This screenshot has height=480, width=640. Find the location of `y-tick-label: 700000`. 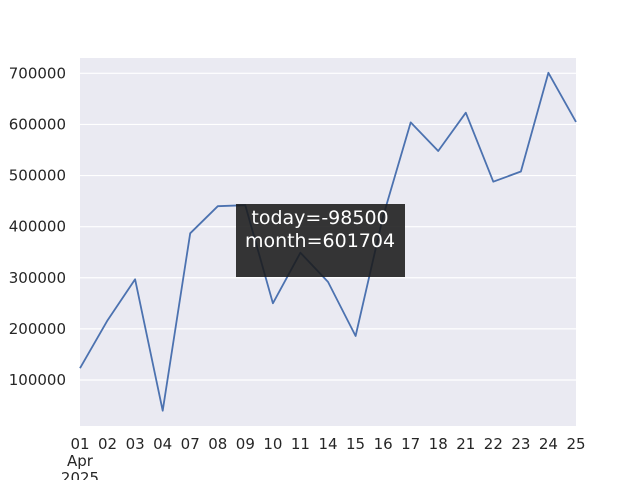

y-tick-label: 700000 is located at coordinates (37, 73).